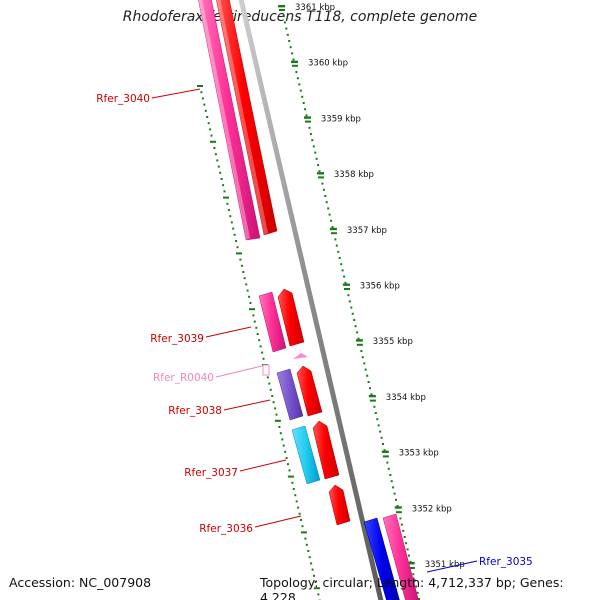  I want to click on label-rfer-3036: Rfer_3036, so click(226, 529).